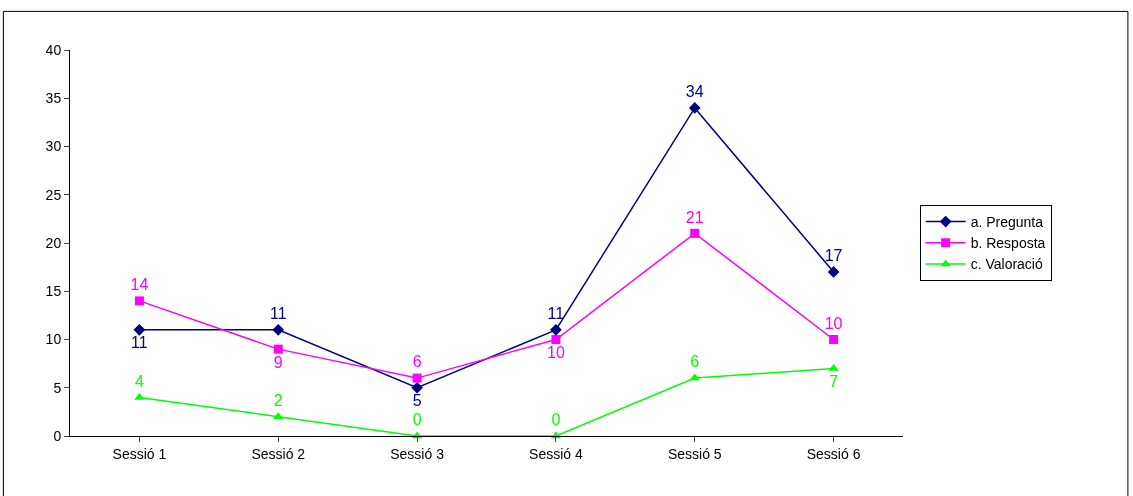 Image resolution: width=1133 pixels, height=496 pixels. What do you see at coordinates (1007, 222) in the screenshot?
I see `legend-label: a. Pregunta` at bounding box center [1007, 222].